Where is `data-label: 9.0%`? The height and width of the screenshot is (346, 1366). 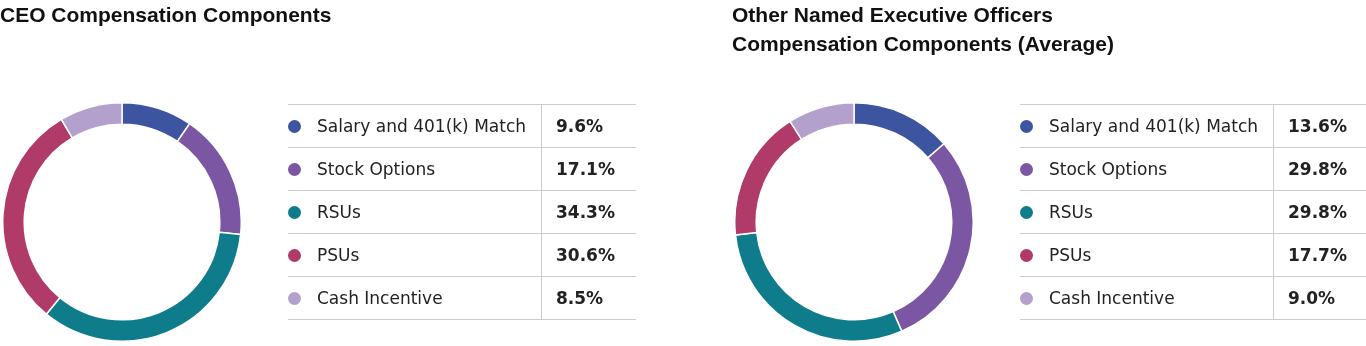 data-label: 9.0% is located at coordinates (1319, 298).